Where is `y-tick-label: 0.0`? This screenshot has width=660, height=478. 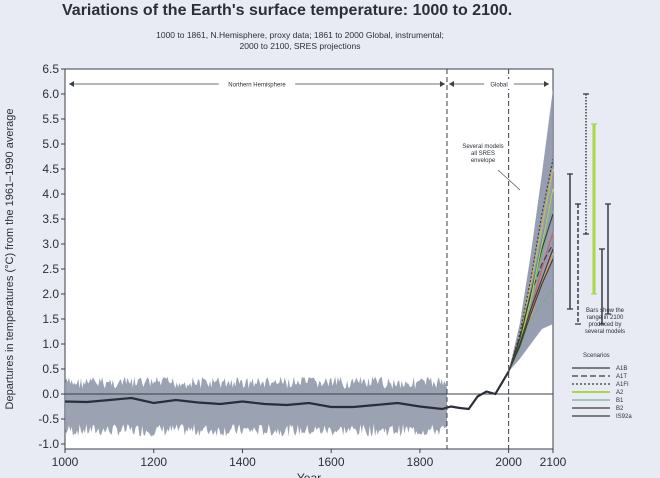 y-tick-label: 0.0 is located at coordinates (50, 394).